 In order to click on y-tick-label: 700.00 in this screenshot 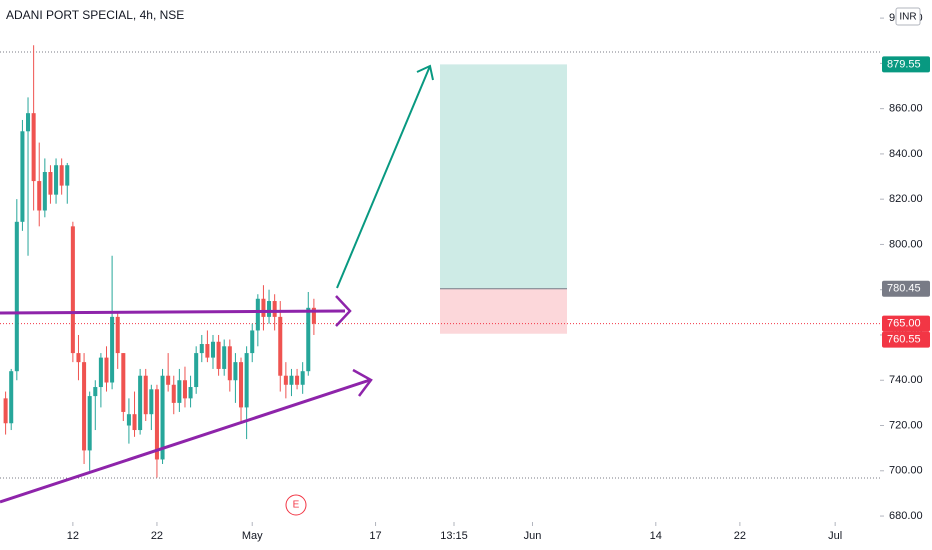, I will do `click(906, 471)`.